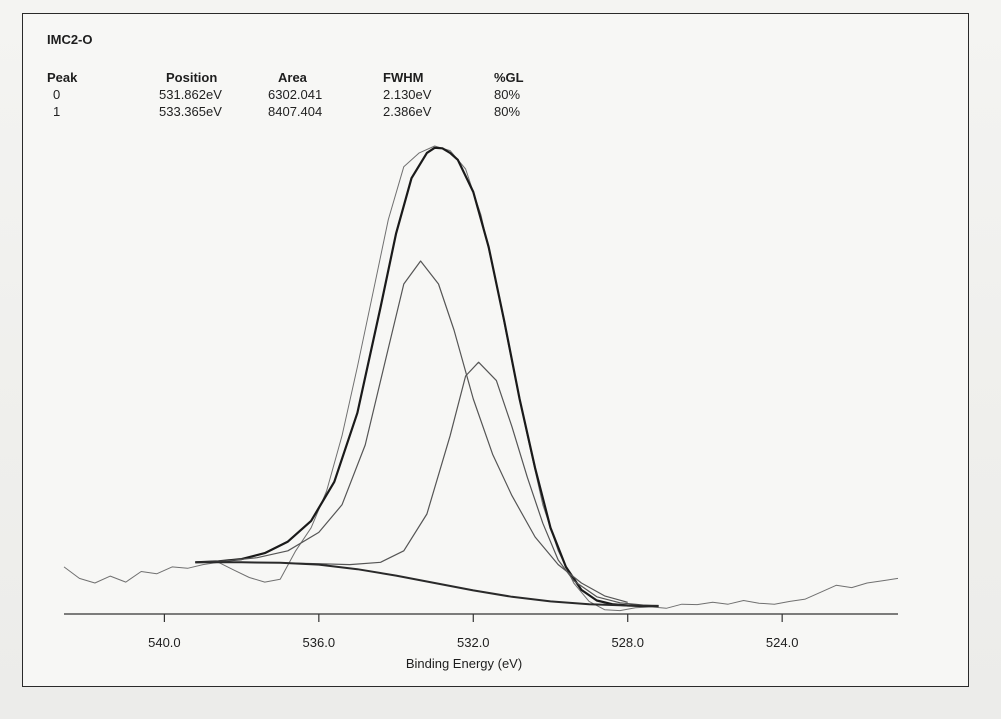 This screenshot has width=1001, height=719. Describe the element at coordinates (473, 642) in the screenshot. I see `x-tick-label: 532.0` at that location.